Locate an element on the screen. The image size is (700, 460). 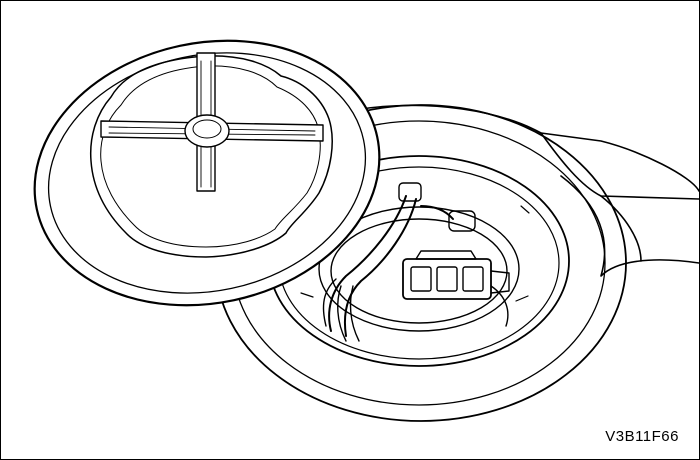
electrical-connector is located at coordinates (456, 275).